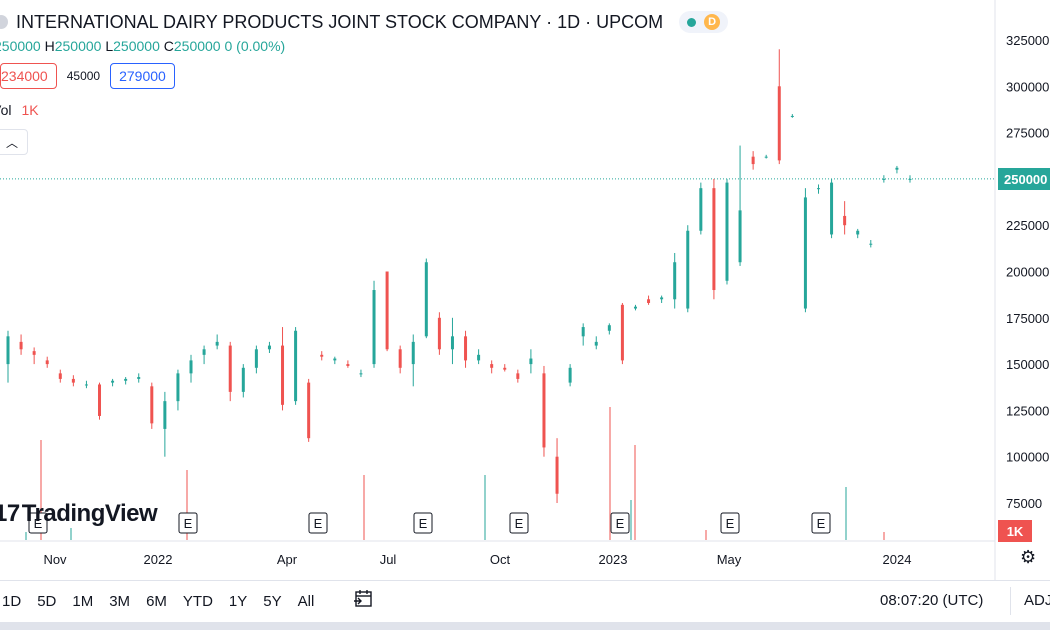  What do you see at coordinates (197, 601) in the screenshot?
I see `timeframe-ytd: YTD` at bounding box center [197, 601].